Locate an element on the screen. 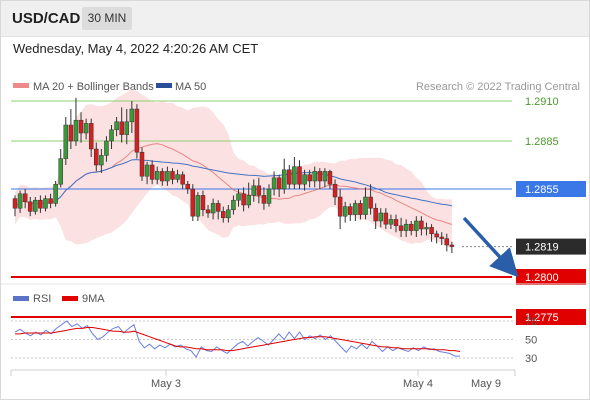 The image size is (590, 400). bb-legend-label: MA 20 + Bollinger Bands is located at coordinates (93, 87).